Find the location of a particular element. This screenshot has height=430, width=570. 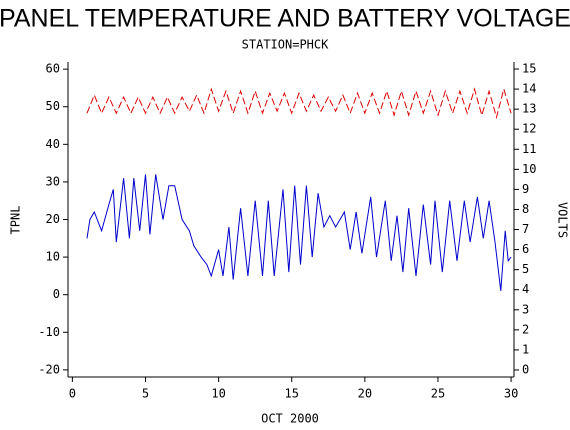

y2-tick-label: 8 is located at coordinates (525, 209).